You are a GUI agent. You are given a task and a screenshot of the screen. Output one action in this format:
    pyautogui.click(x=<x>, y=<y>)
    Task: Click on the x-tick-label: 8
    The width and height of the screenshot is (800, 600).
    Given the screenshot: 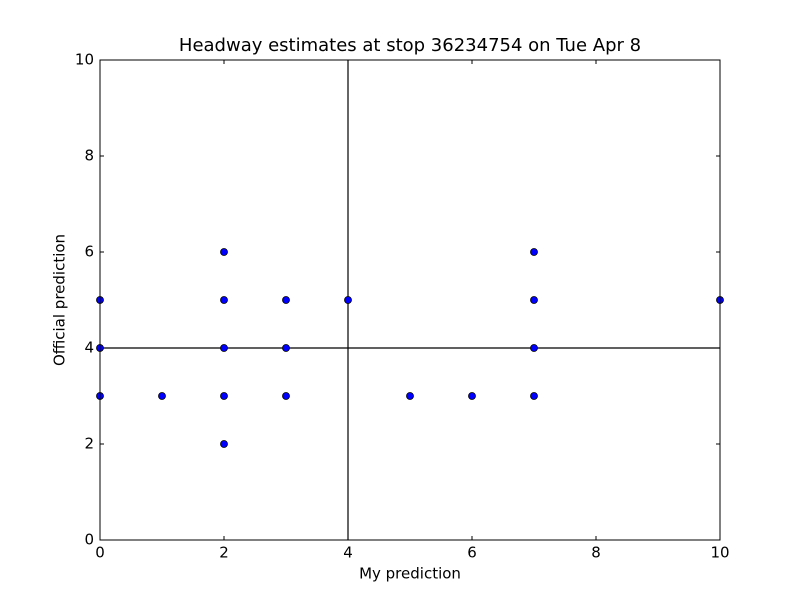 What is the action you would take?
    pyautogui.click(x=596, y=553)
    